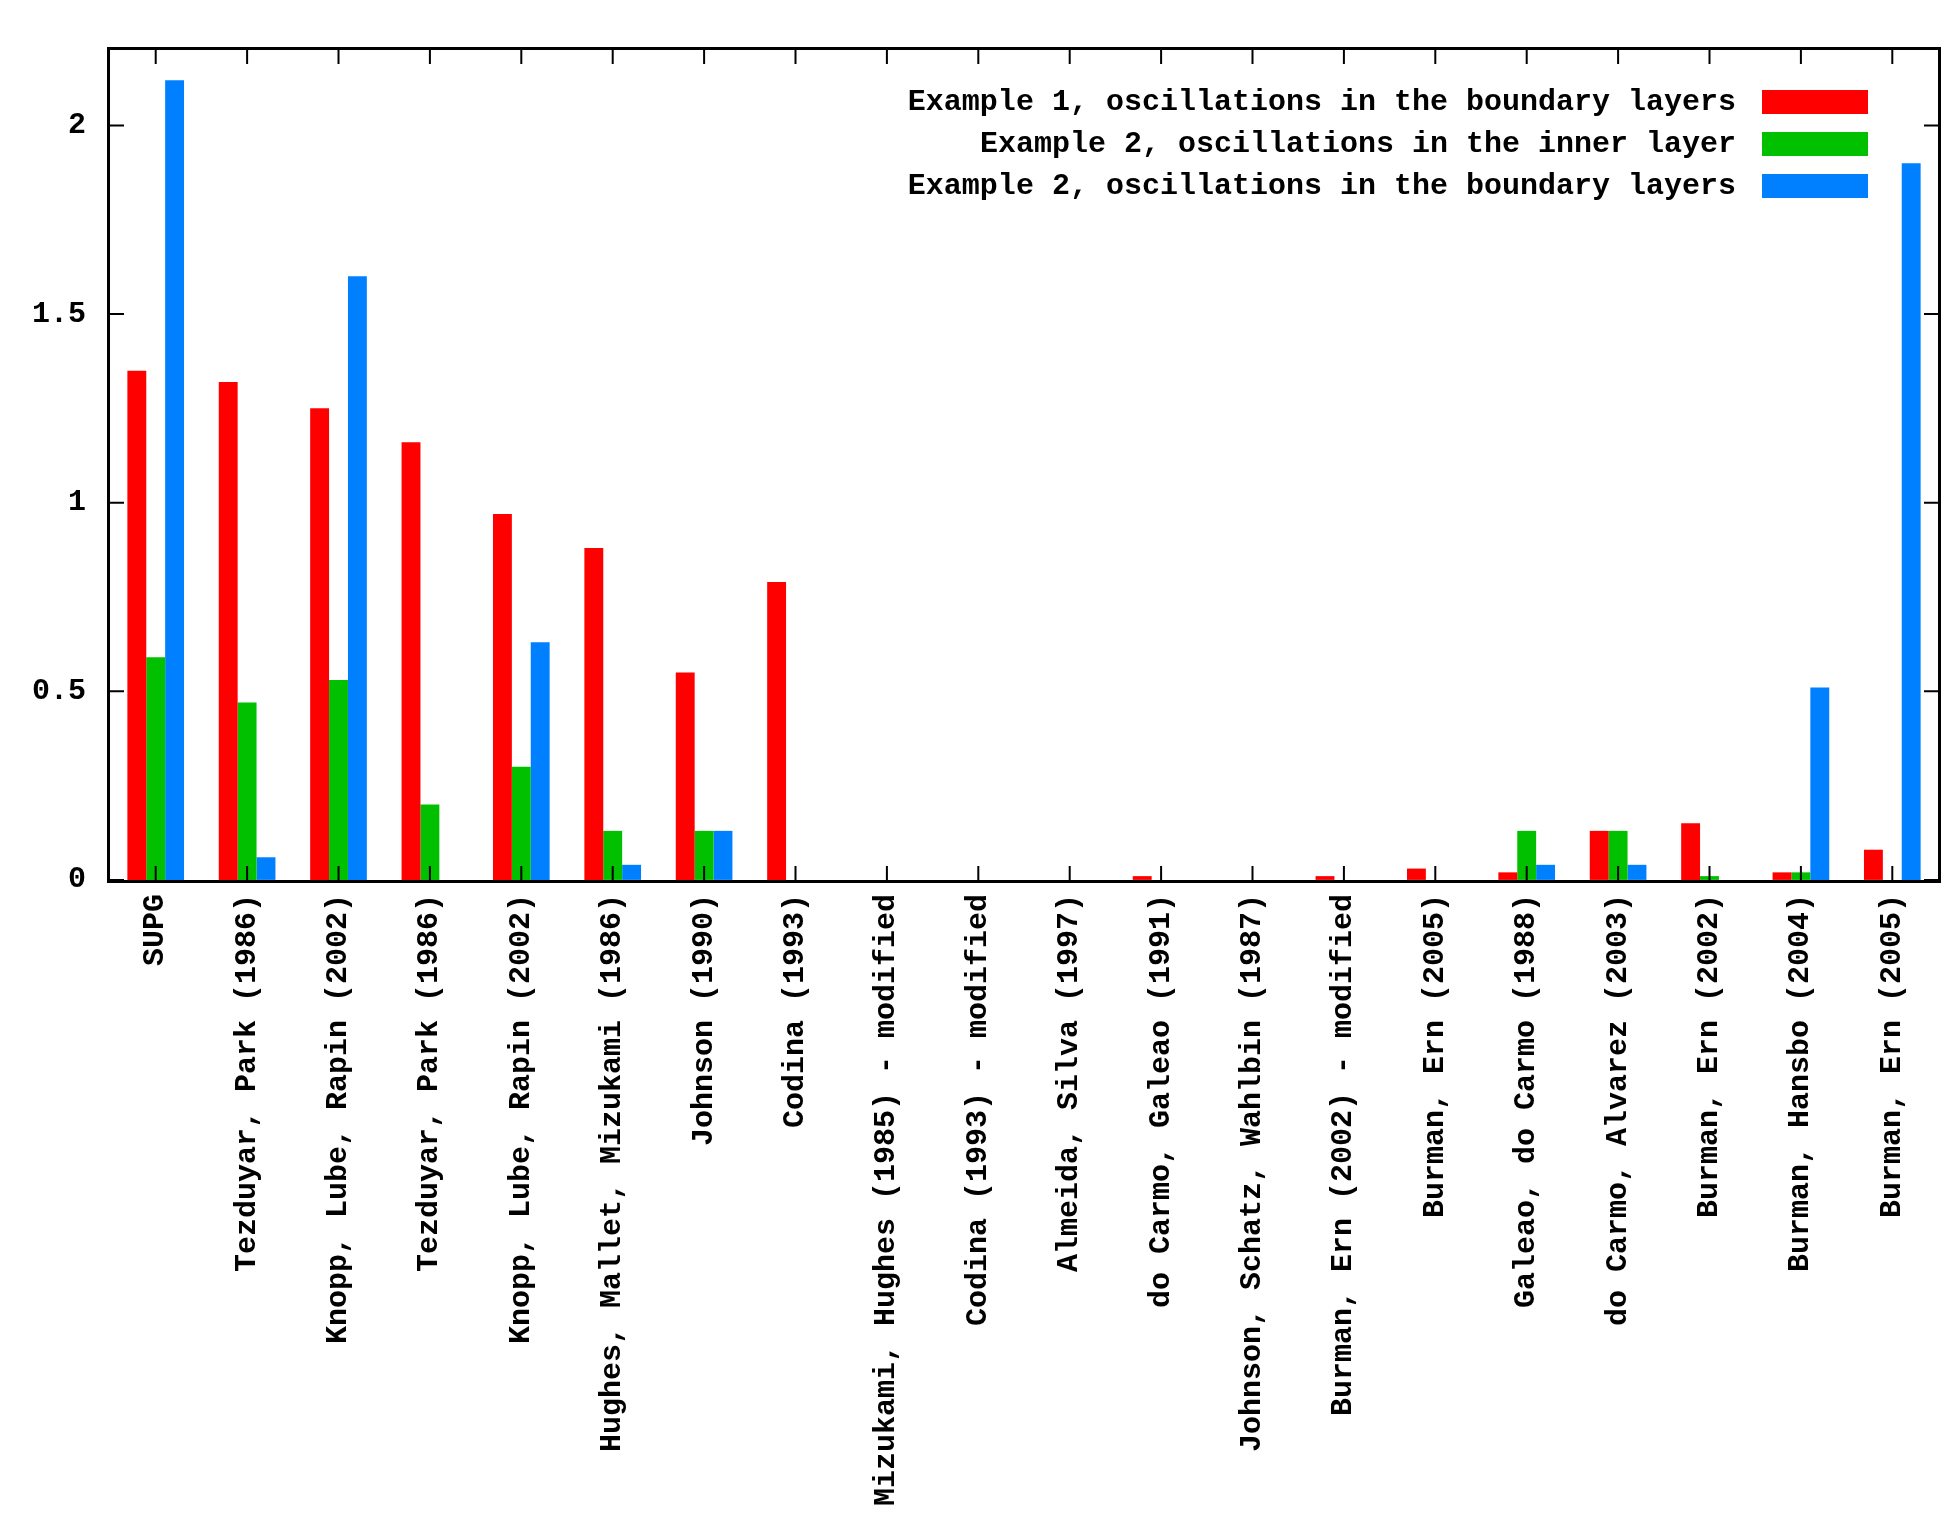 Image resolution: width=1952 pixels, height=1528 pixels. Describe the element at coordinates (1252, 1172) in the screenshot. I see `x-tick-label: Johnson, Schatz, Wahlbin (1987)` at that location.